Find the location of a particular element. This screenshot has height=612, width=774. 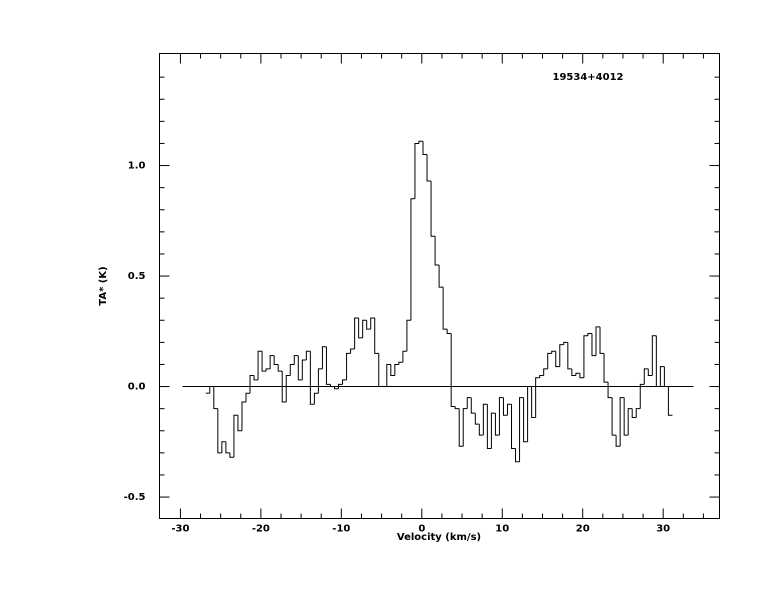

x-tick-label: -30 is located at coordinates (180, 529).